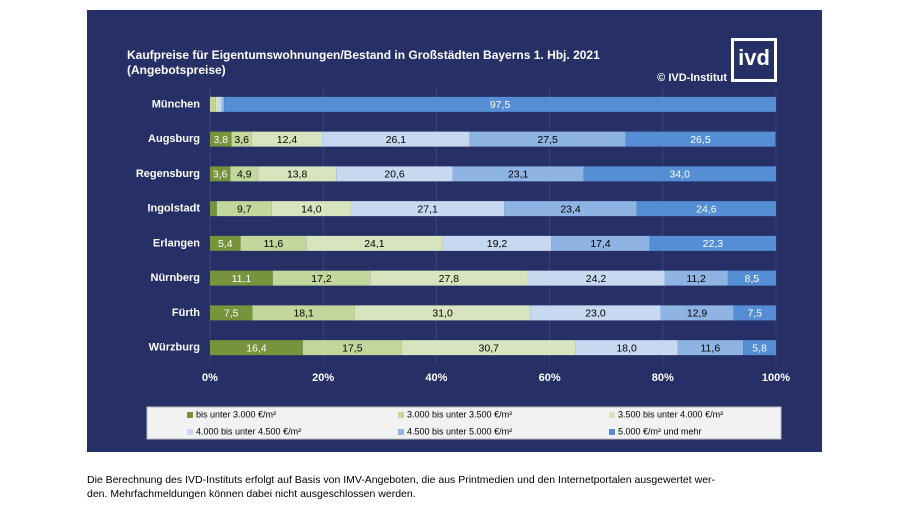  Describe the element at coordinates (323, 378) in the screenshot. I see `x-tick-label: 20%` at that location.